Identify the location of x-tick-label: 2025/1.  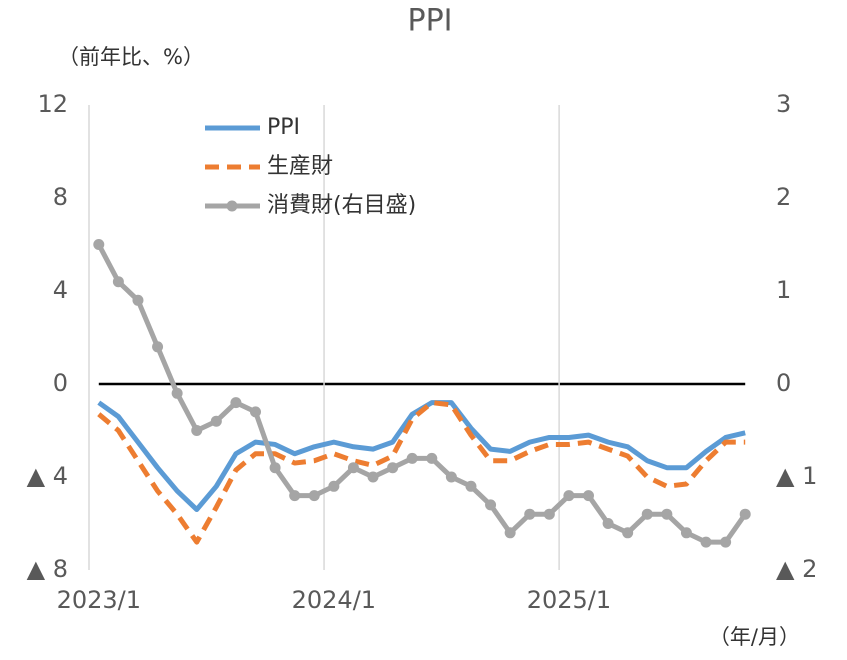
(569, 600).